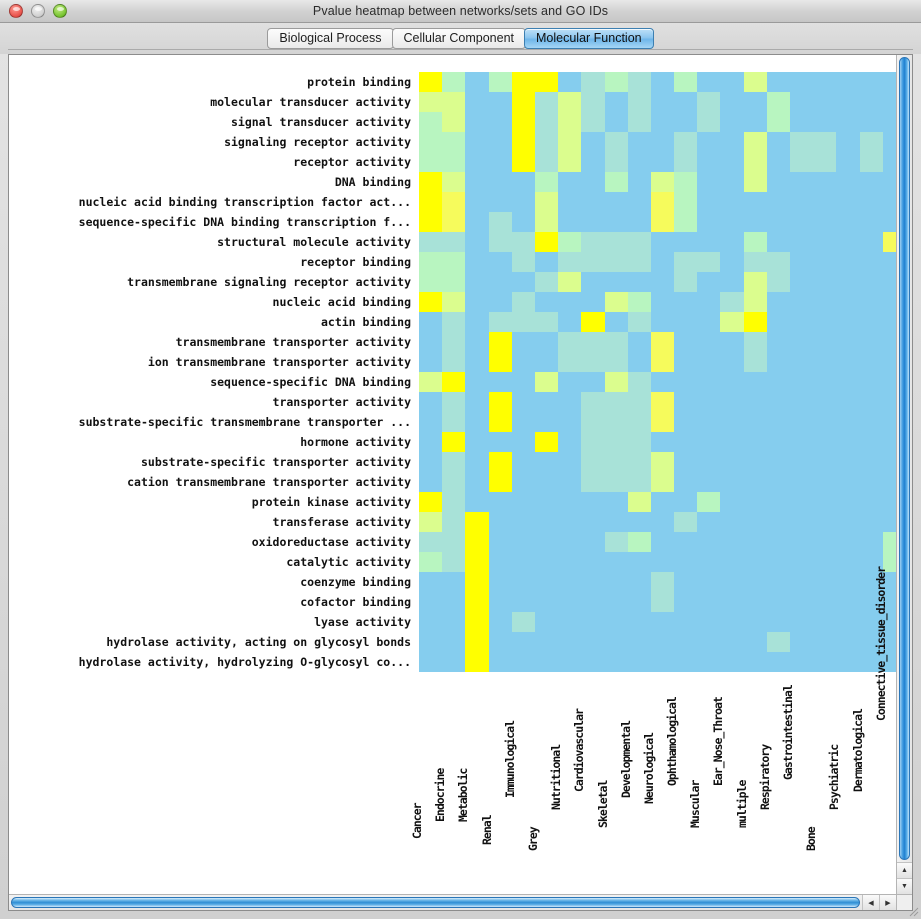 This screenshot has height=919, width=921. I want to click on scroll-up-arrow-icon: ▲, so click(904, 870).